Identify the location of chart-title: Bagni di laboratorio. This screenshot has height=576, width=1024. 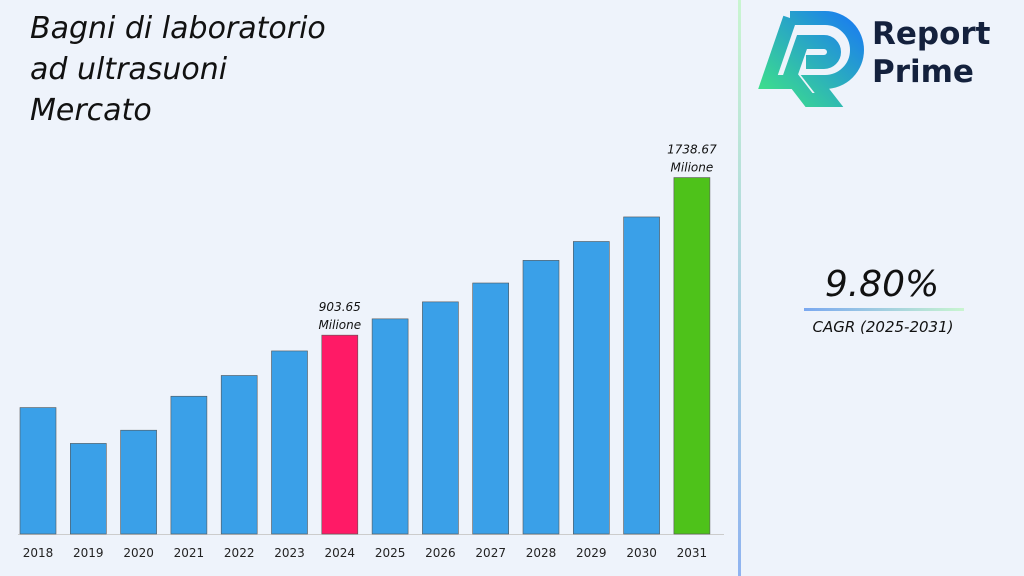
(178, 28).